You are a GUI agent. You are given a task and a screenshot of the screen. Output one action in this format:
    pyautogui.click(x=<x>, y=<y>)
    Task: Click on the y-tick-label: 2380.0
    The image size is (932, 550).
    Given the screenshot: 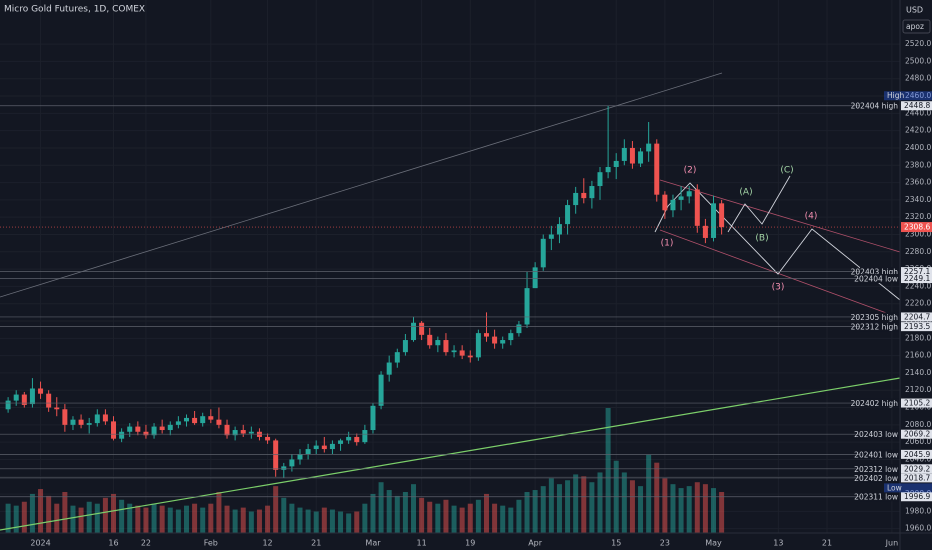 What is the action you would take?
    pyautogui.click(x=918, y=164)
    